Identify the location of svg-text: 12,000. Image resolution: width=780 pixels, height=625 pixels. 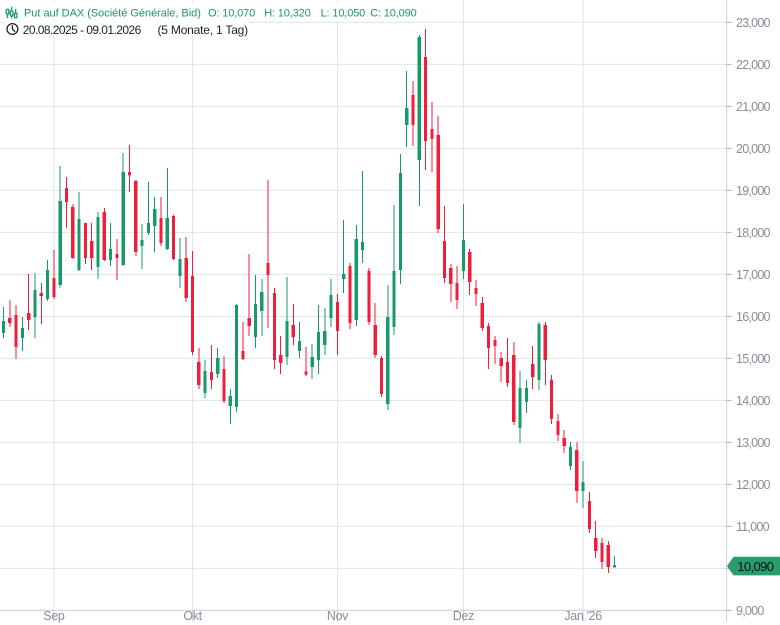
(753, 485).